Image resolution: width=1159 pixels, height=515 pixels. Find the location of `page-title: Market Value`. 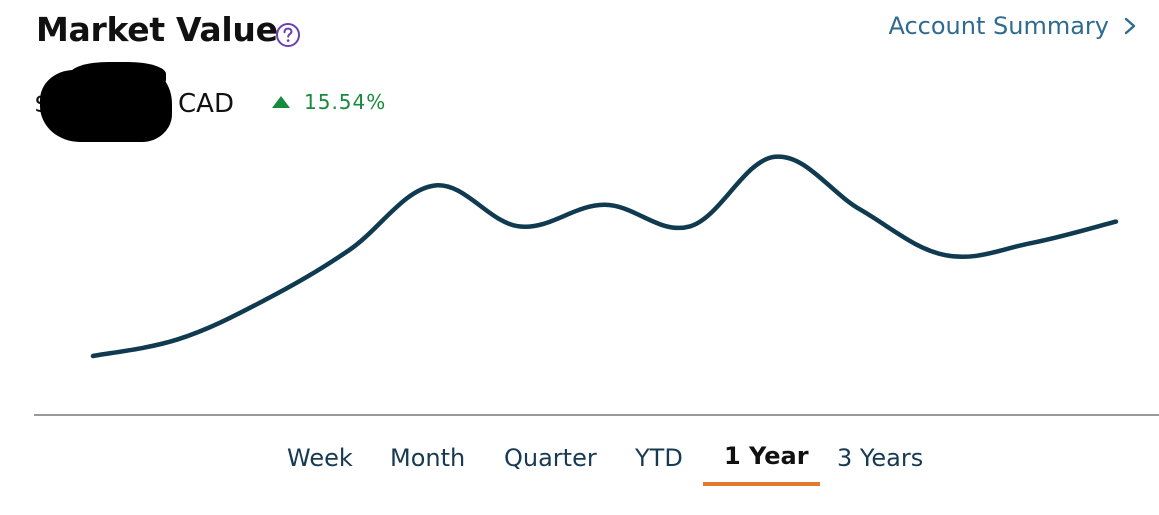

page-title: Market Value is located at coordinates (157, 29).